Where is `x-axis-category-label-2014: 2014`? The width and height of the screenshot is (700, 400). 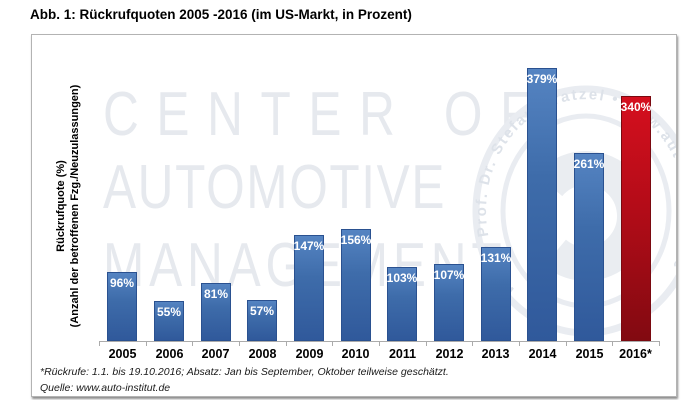 x-axis-category-label-2014: 2014 is located at coordinates (542, 354).